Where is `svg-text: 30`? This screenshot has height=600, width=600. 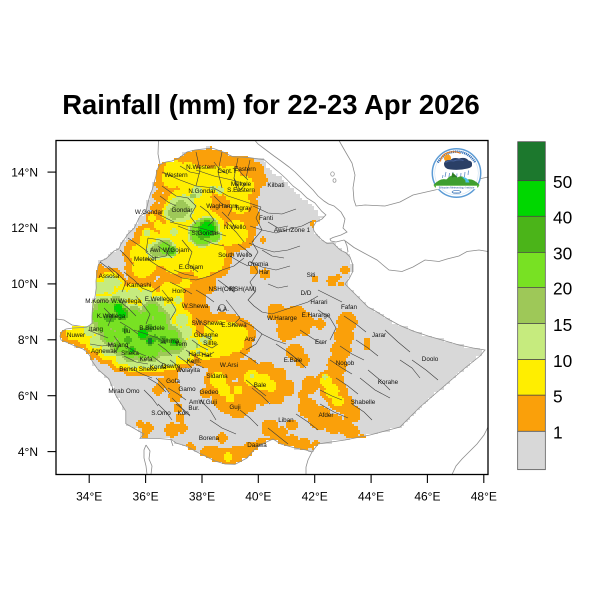 svg-text: 30 is located at coordinates (562, 254).